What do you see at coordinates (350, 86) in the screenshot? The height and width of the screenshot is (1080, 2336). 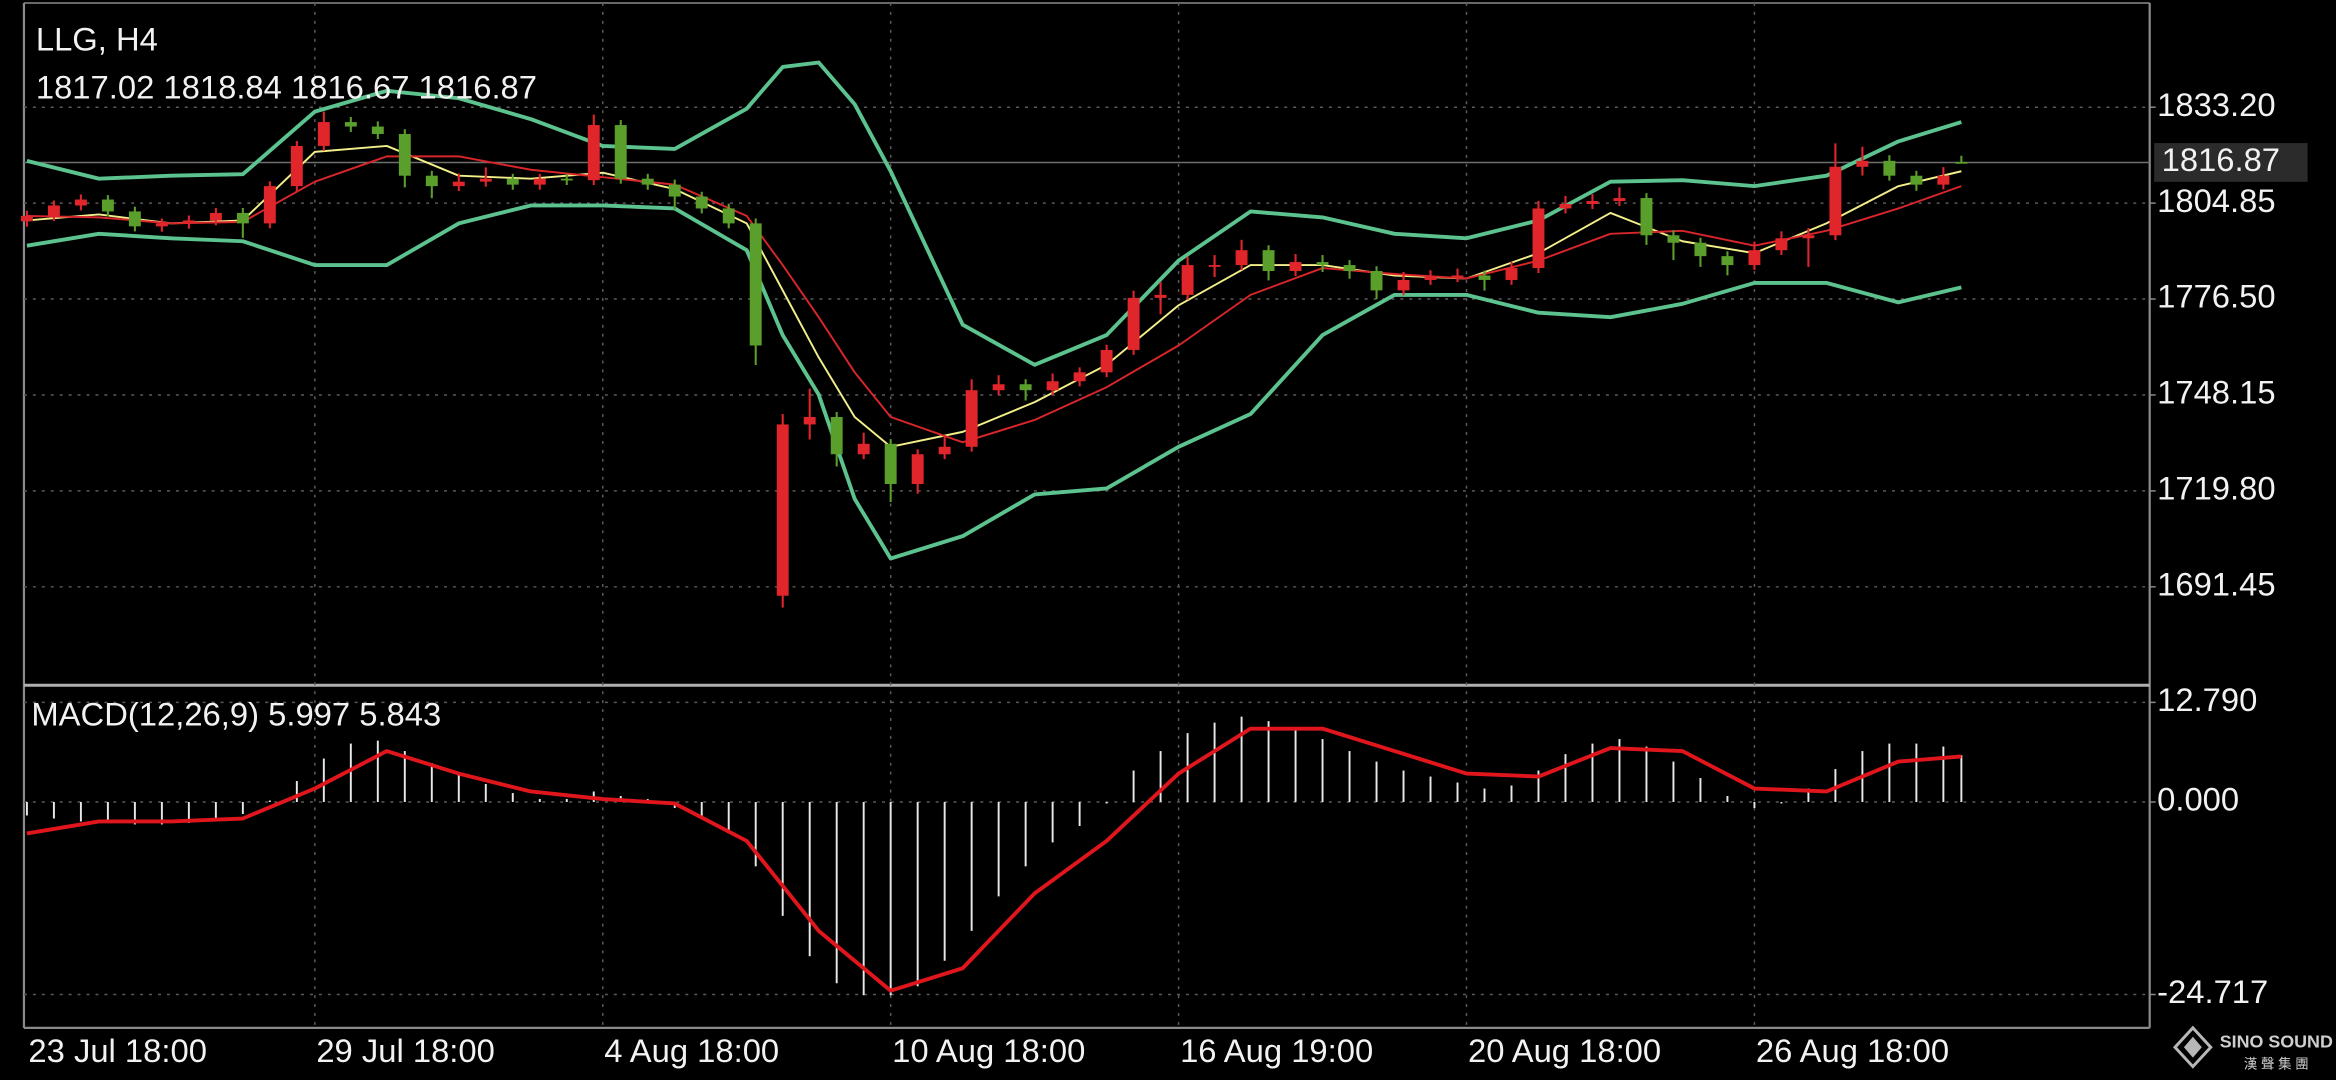 I see `ohlc-value: 1816.67` at bounding box center [350, 86].